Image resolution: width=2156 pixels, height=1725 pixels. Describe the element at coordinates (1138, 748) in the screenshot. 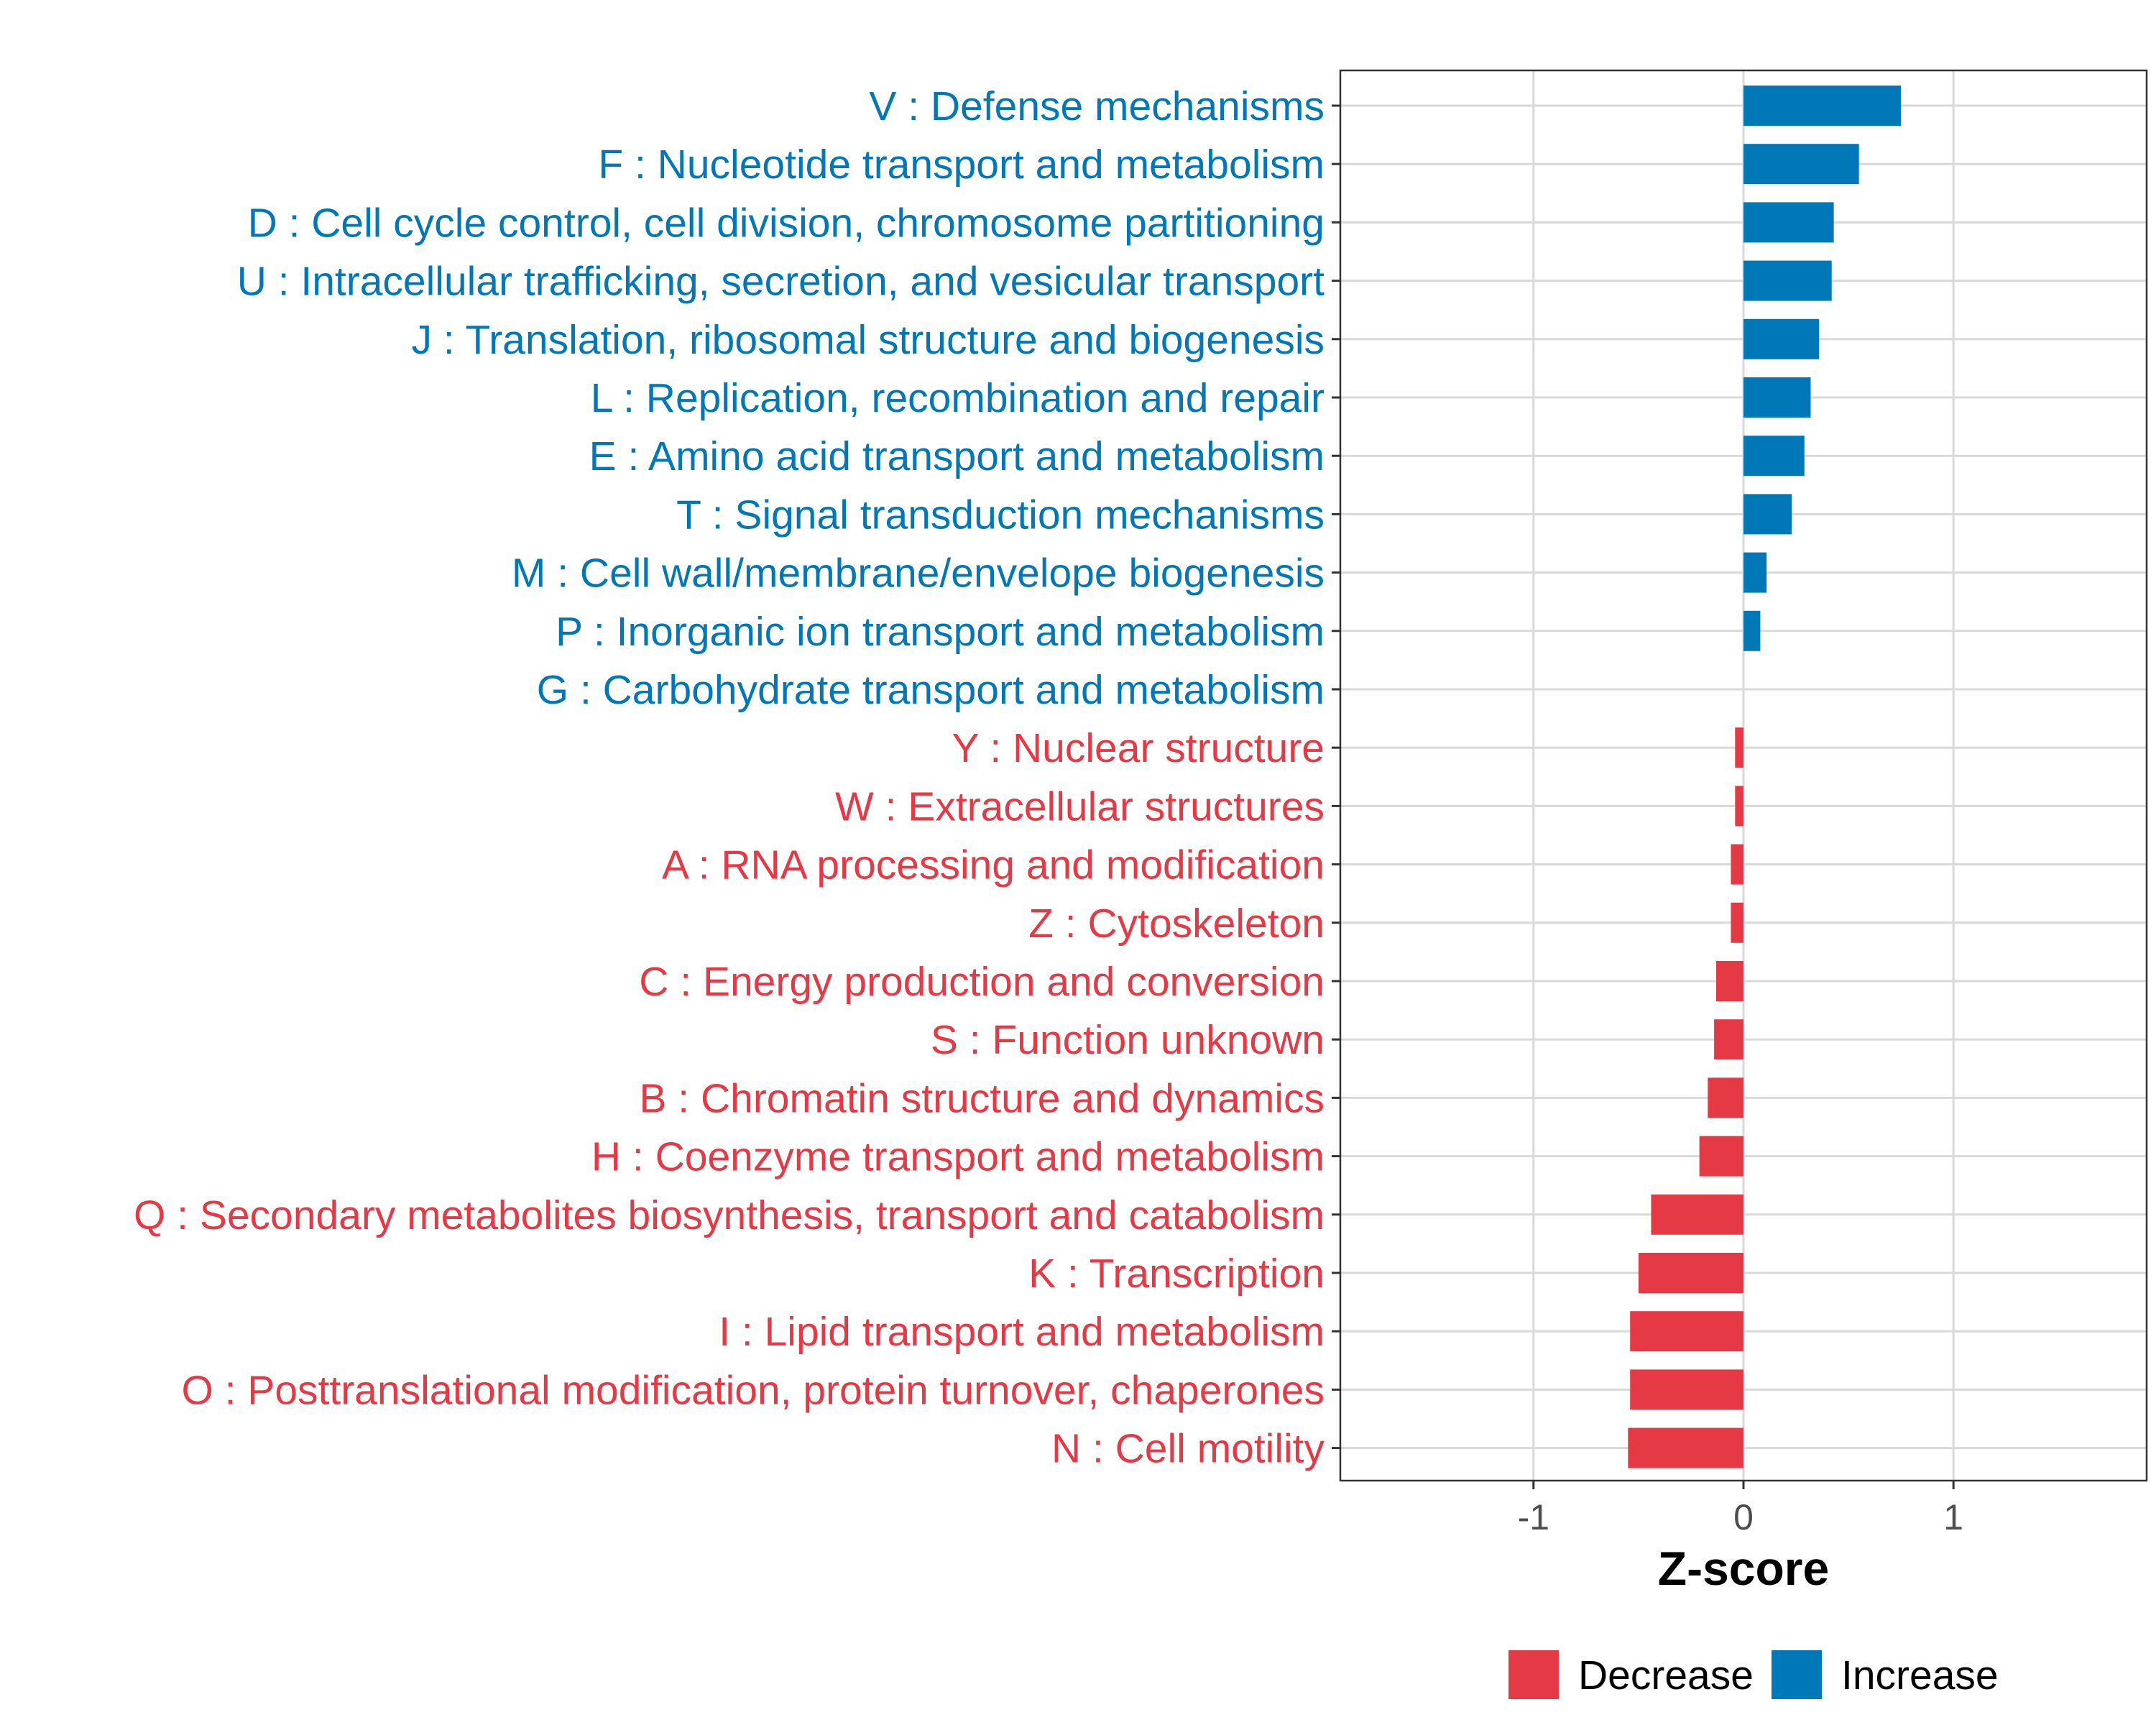

I see `category-label: Y : Nuclear structure` at that location.